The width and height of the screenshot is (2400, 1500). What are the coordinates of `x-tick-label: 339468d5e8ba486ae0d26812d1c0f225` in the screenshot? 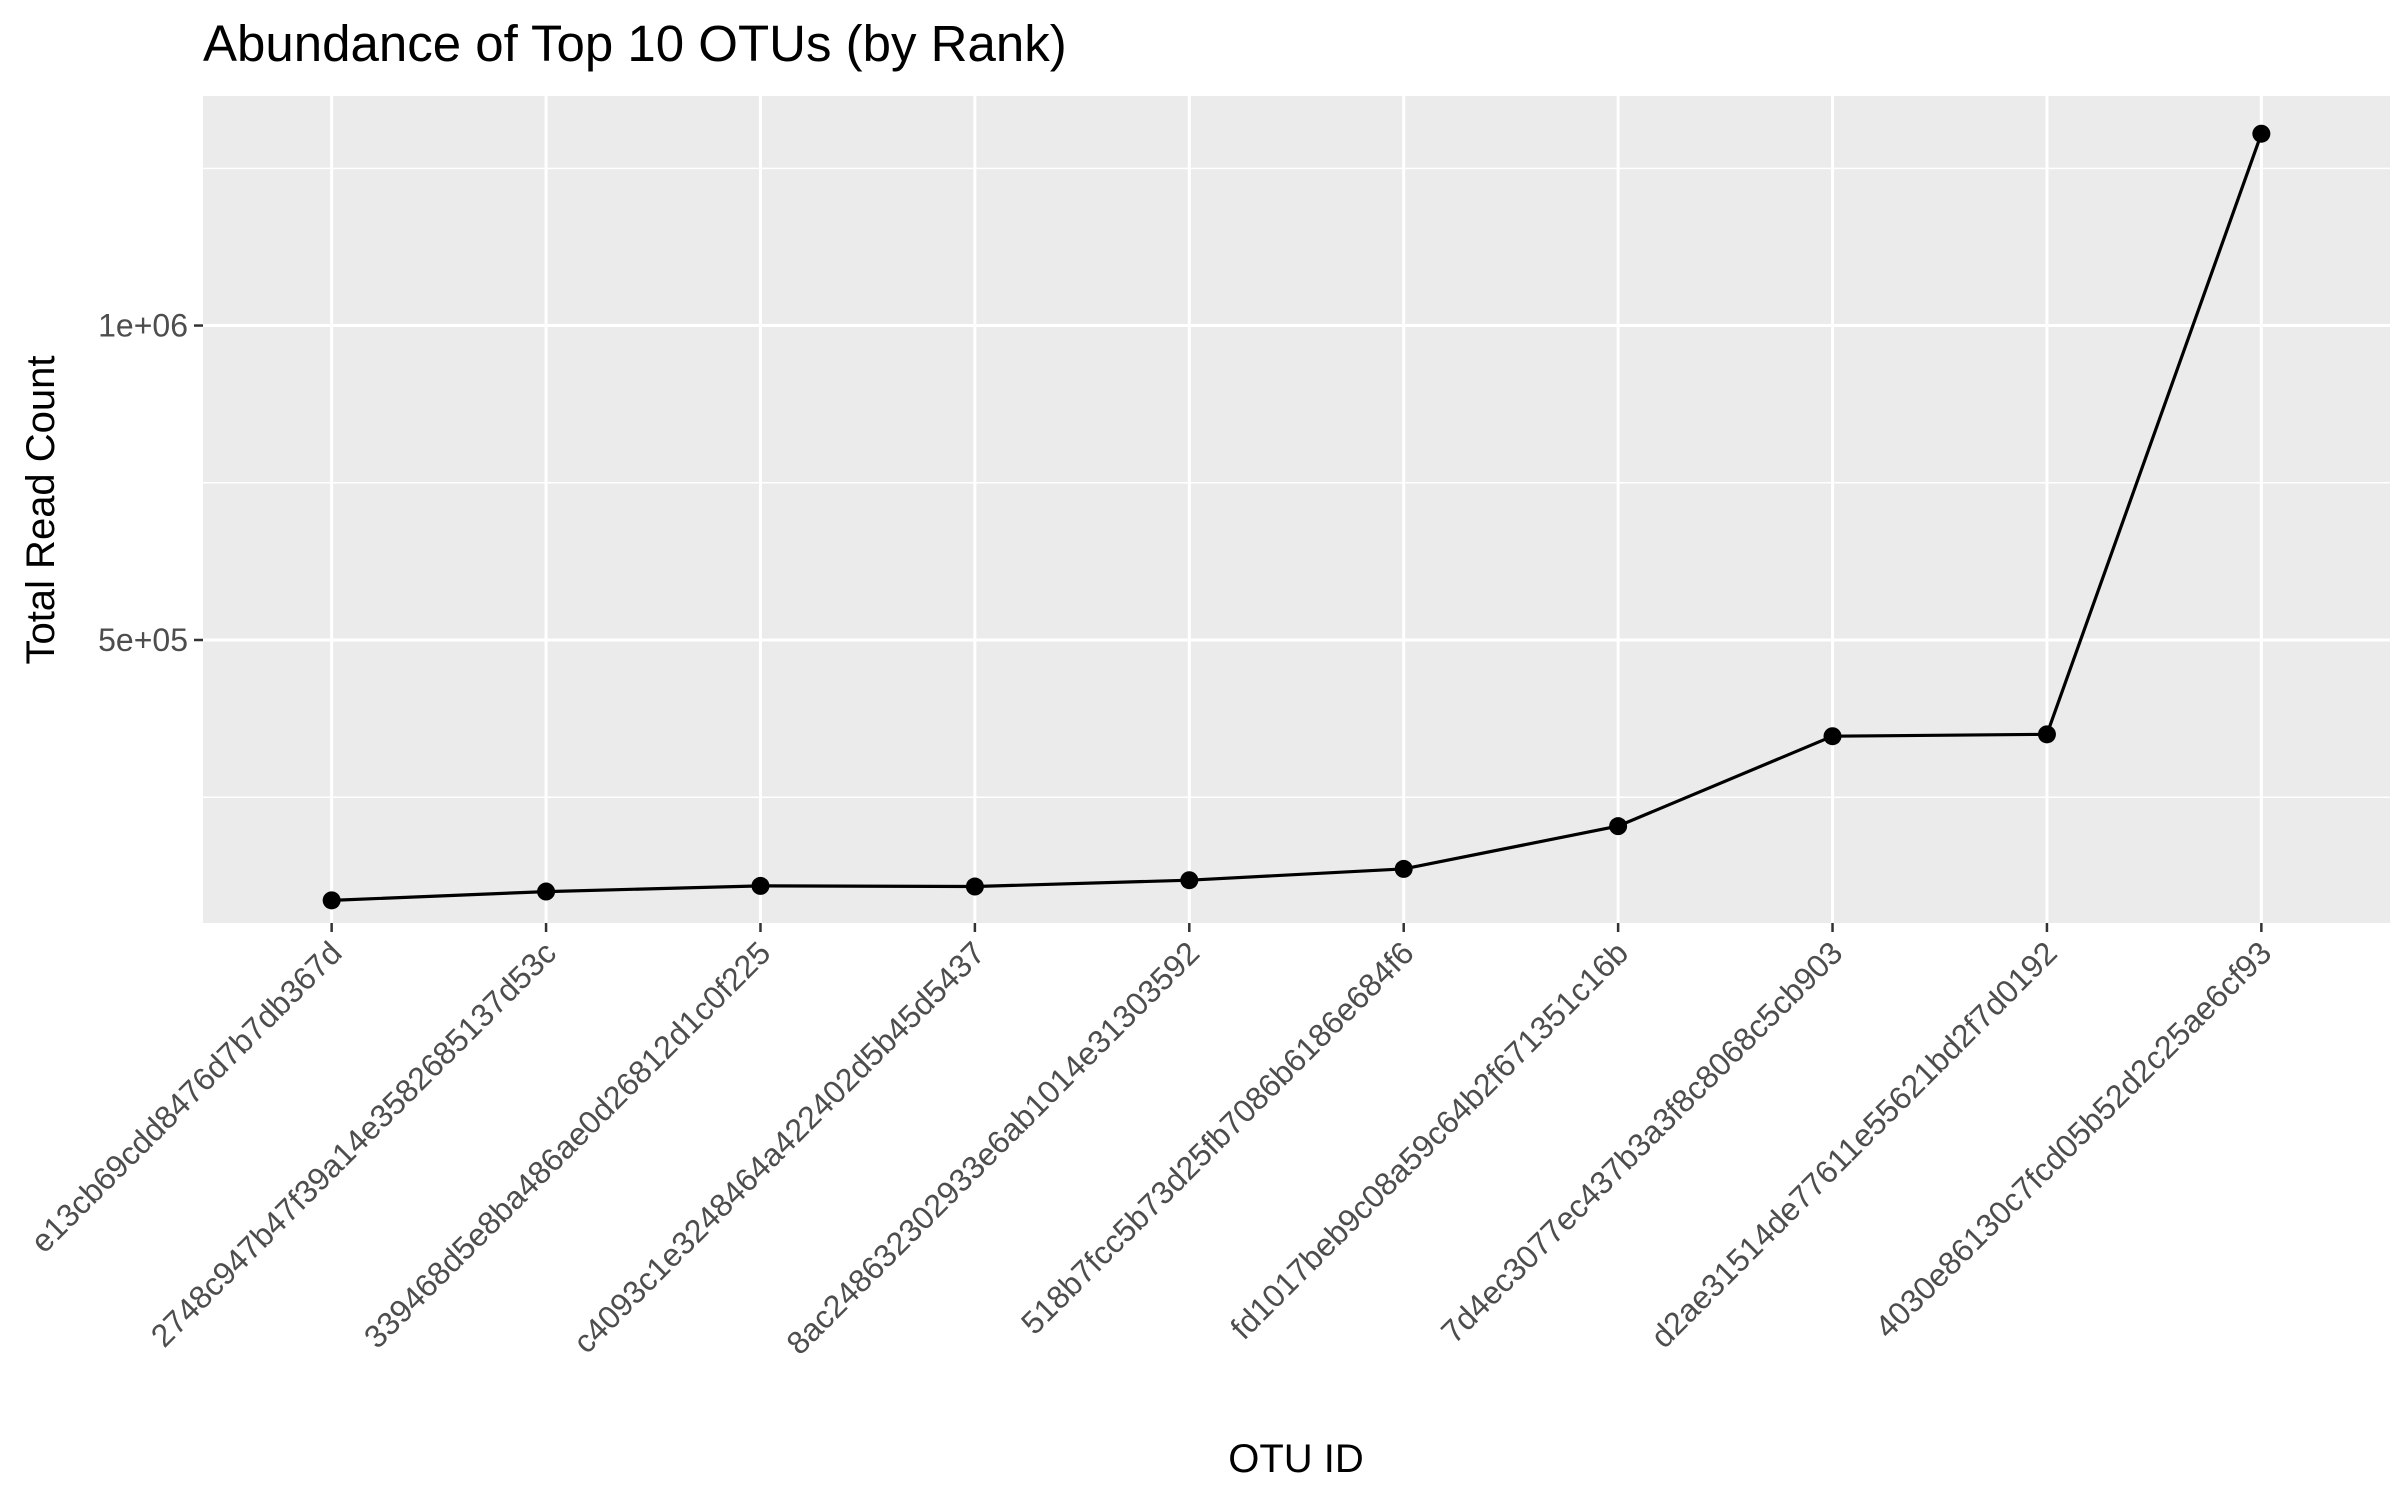 It's located at (567, 1144).